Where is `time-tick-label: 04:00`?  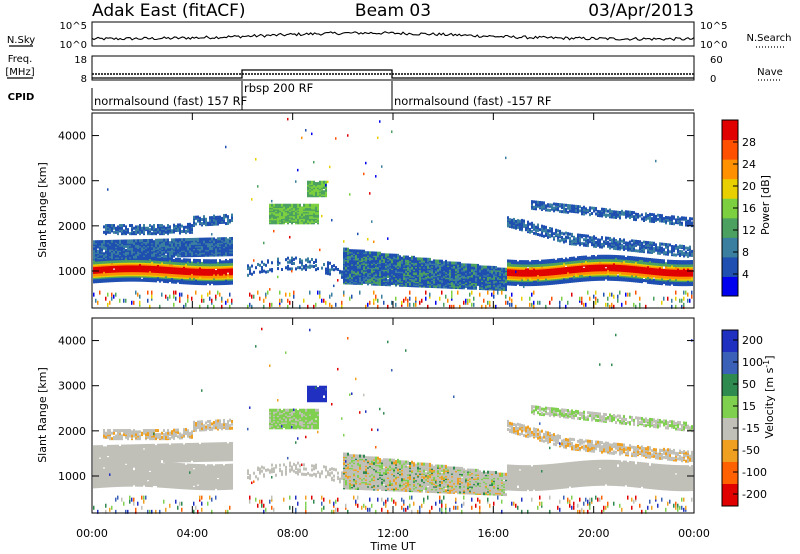
time-tick-label: 04:00 is located at coordinates (192, 533).